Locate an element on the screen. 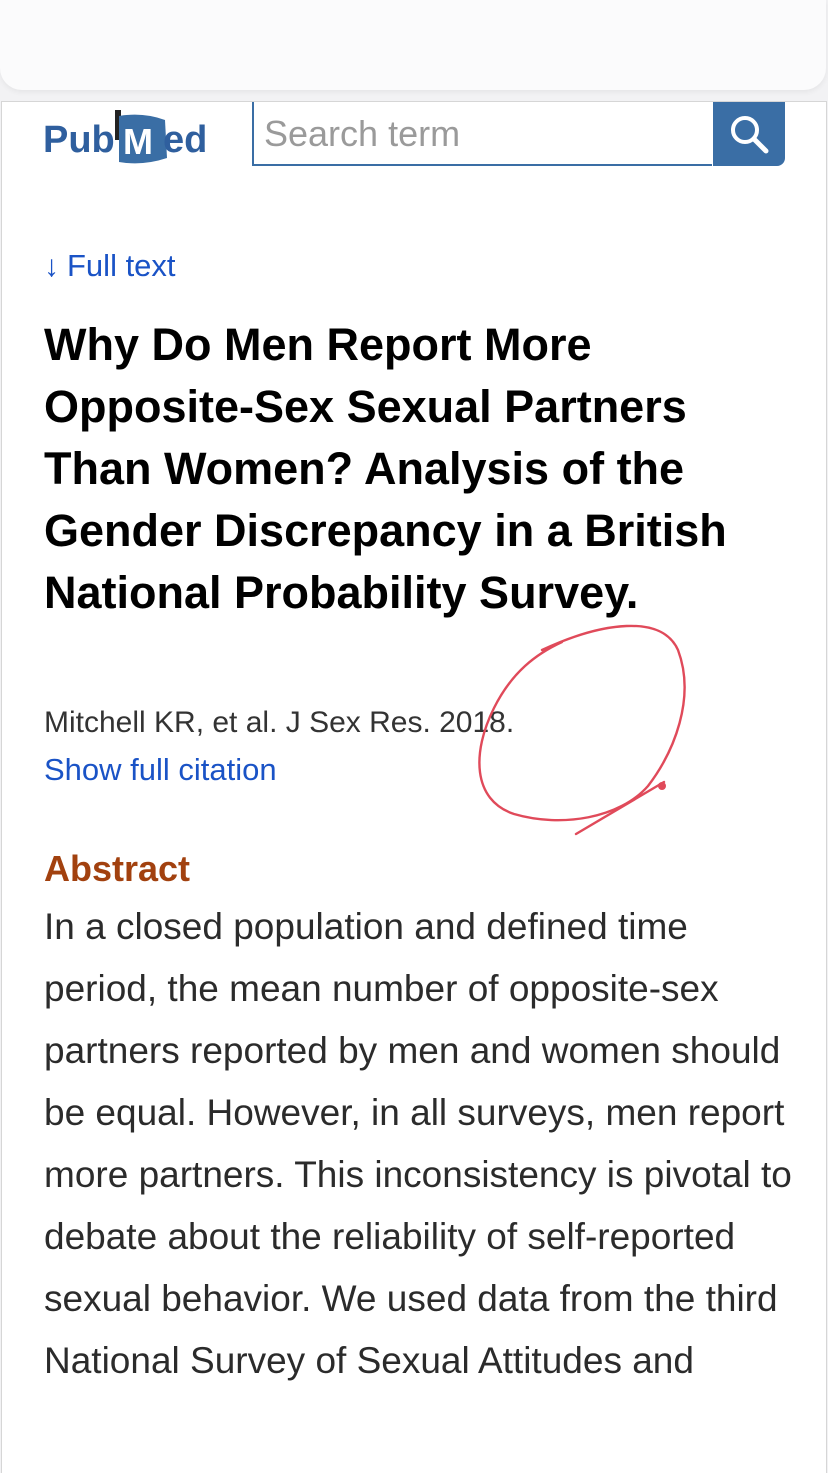 Image resolution: width=828 pixels, height=1473 pixels. abstract-heading: Abstract is located at coordinates (117, 868).